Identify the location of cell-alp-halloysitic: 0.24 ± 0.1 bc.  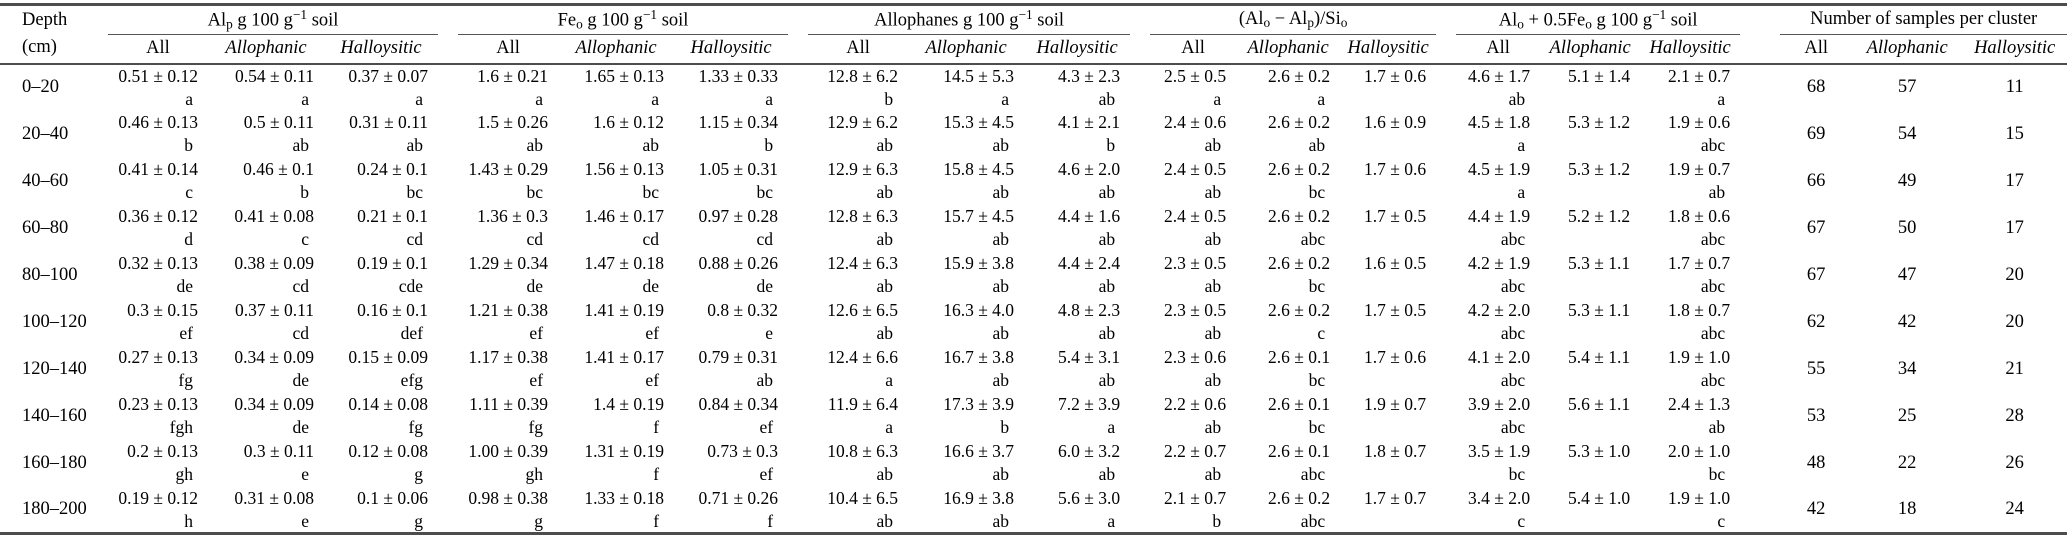
(381, 181).